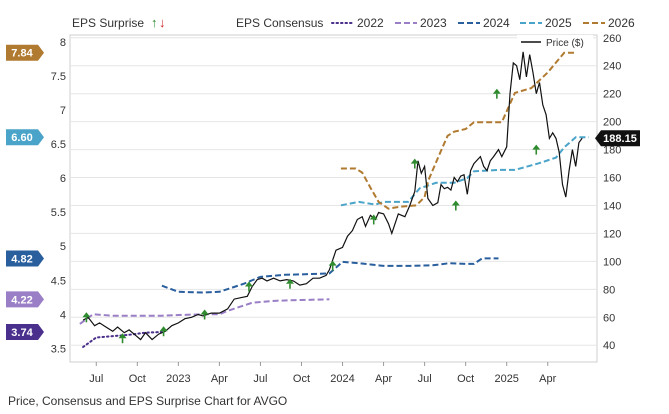  Describe the element at coordinates (506, 379) in the screenshot. I see `x-tick-label-10: 2025` at that location.